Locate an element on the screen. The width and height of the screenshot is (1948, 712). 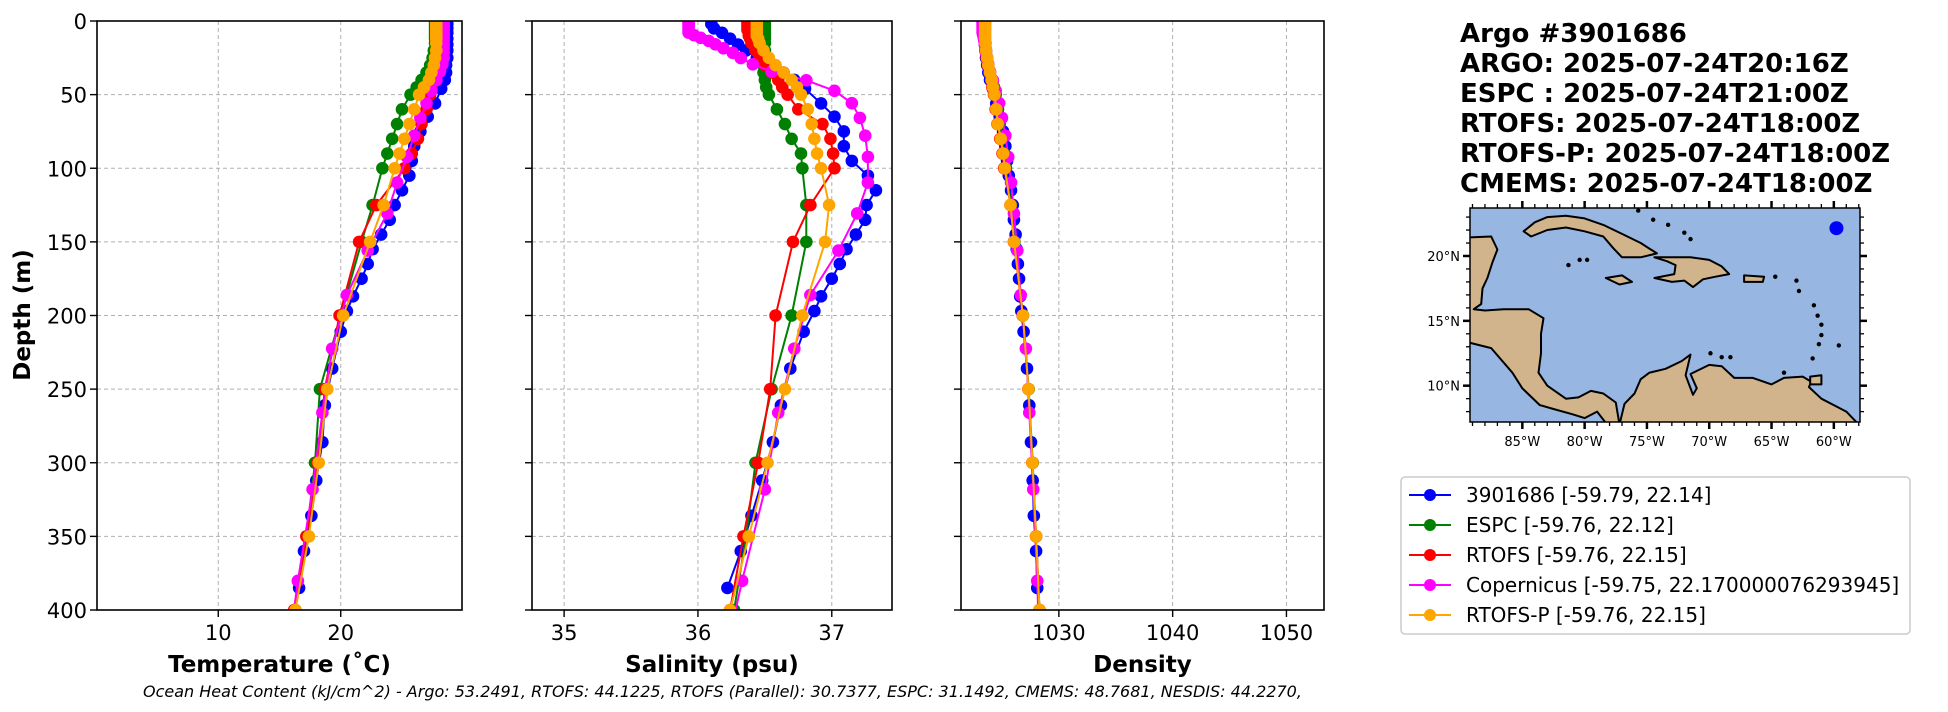
y-tick-label: 0 is located at coordinates (80, 22).